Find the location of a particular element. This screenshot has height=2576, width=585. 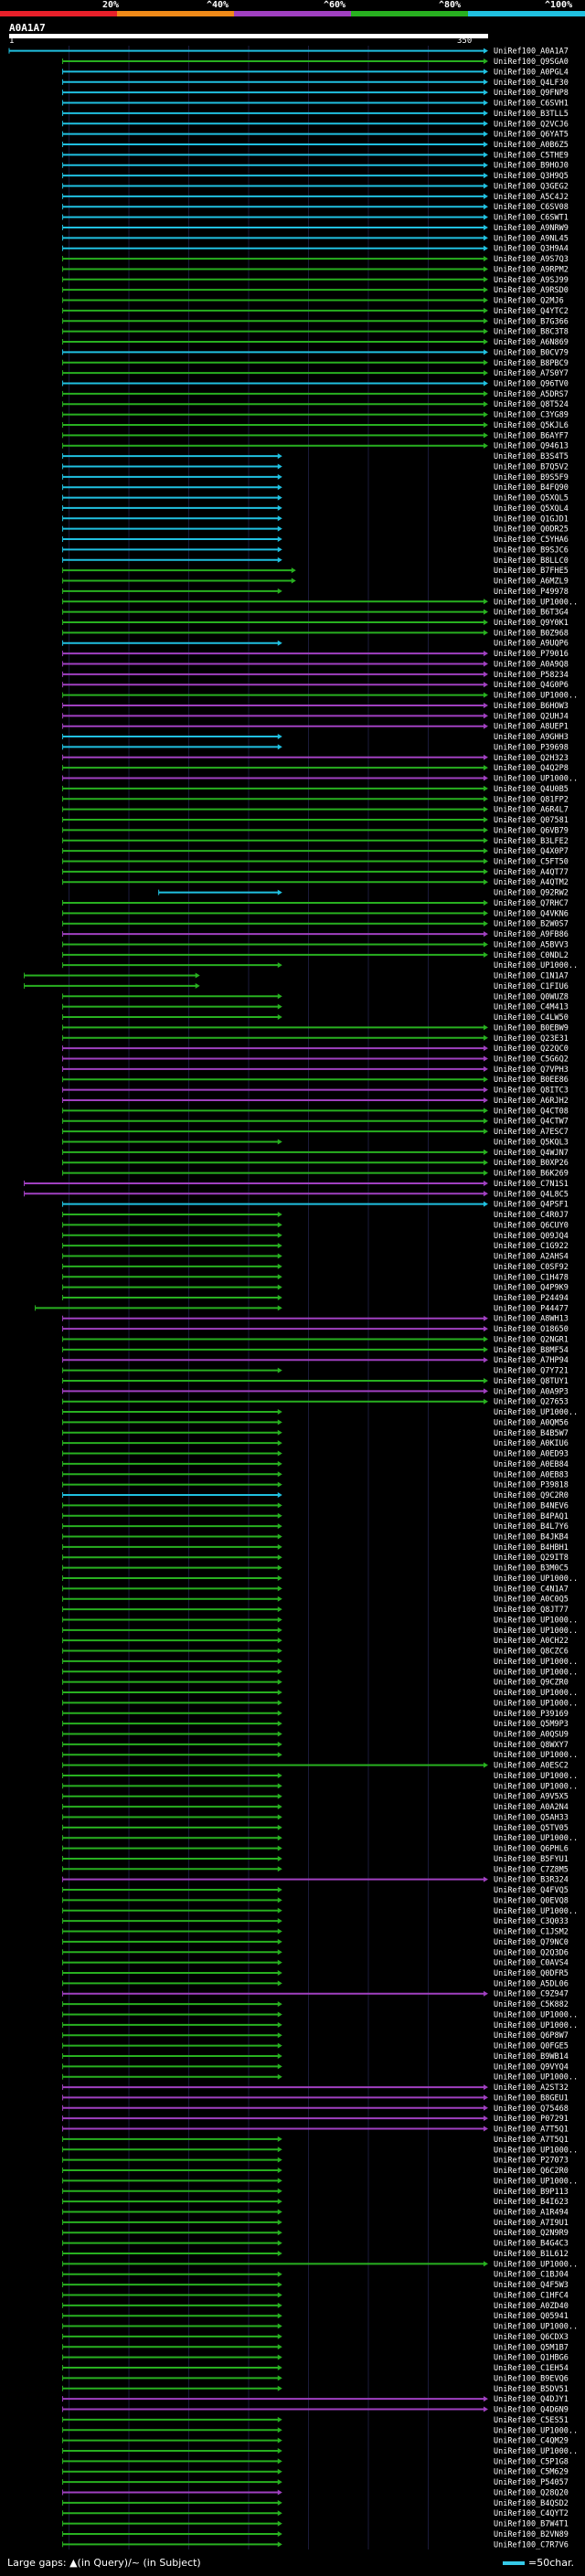

hit-label: UniRef100_Q07581 is located at coordinates (532, 820).